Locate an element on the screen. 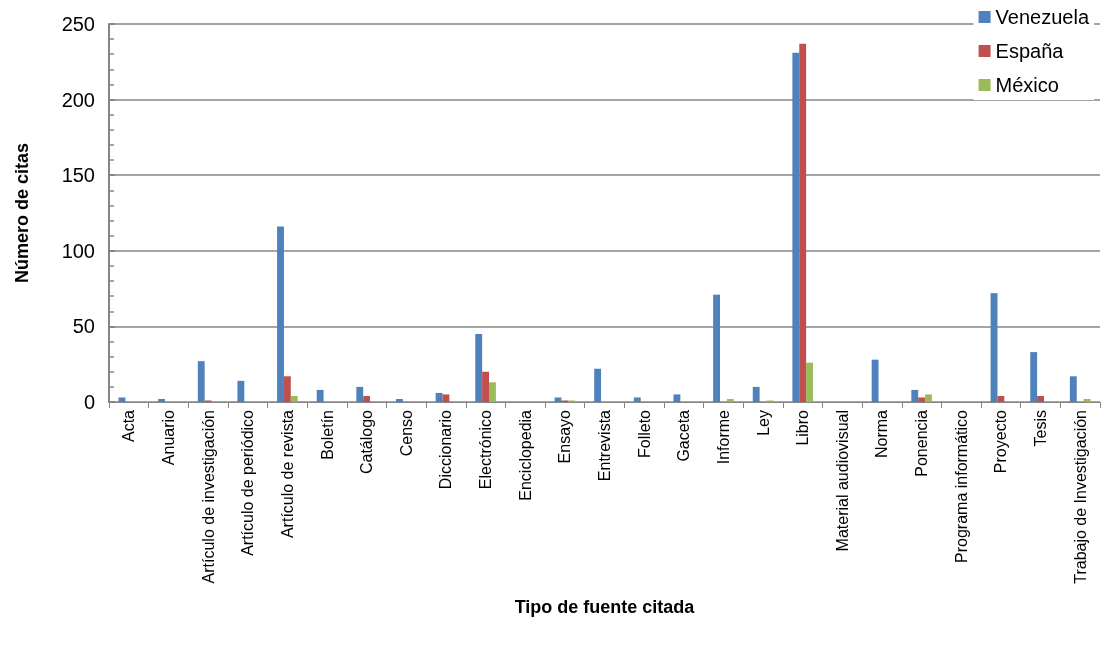 This screenshot has width=1104, height=654. x-tick-label: Acta is located at coordinates (129, 426).